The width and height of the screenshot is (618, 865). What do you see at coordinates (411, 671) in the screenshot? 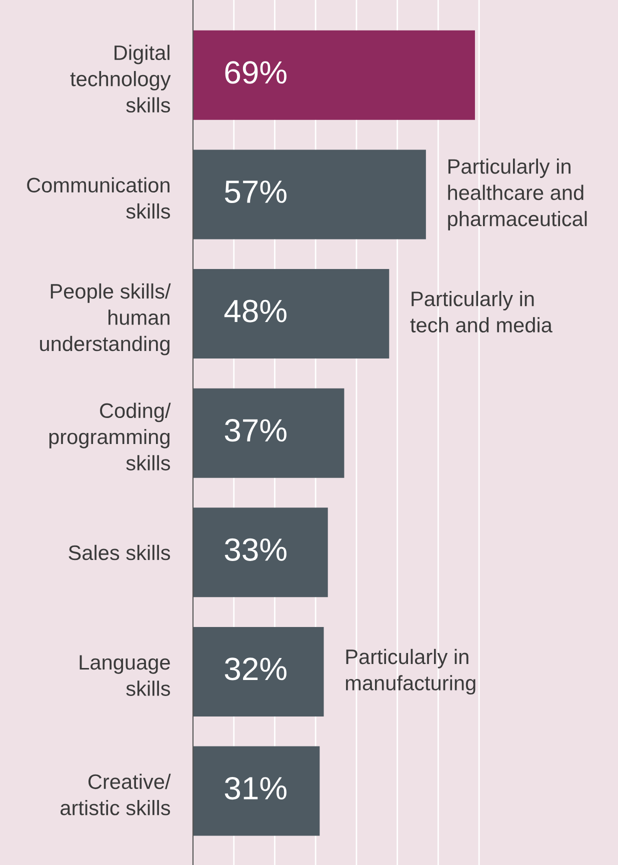
I see `annotation: Particularly in manufacturing` at bounding box center [411, 671].